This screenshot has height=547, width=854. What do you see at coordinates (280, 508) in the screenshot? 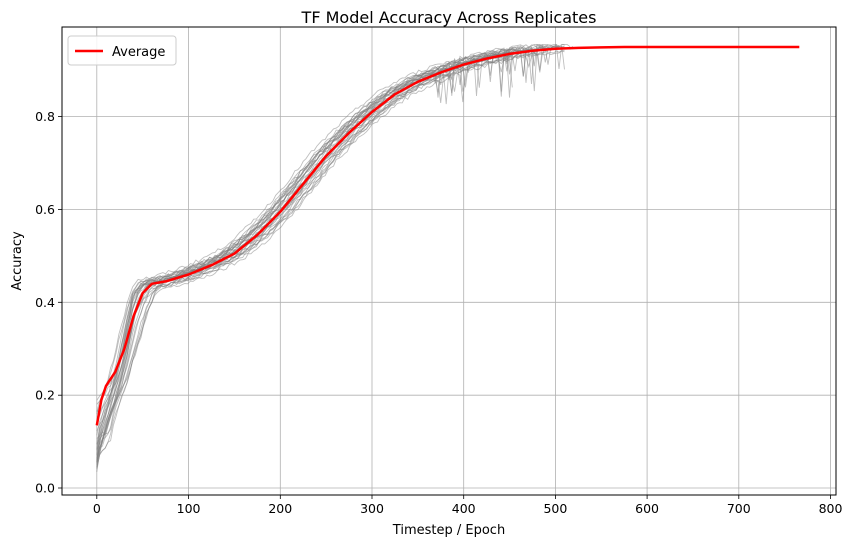
I see `x-tick-label: 200` at bounding box center [280, 508].